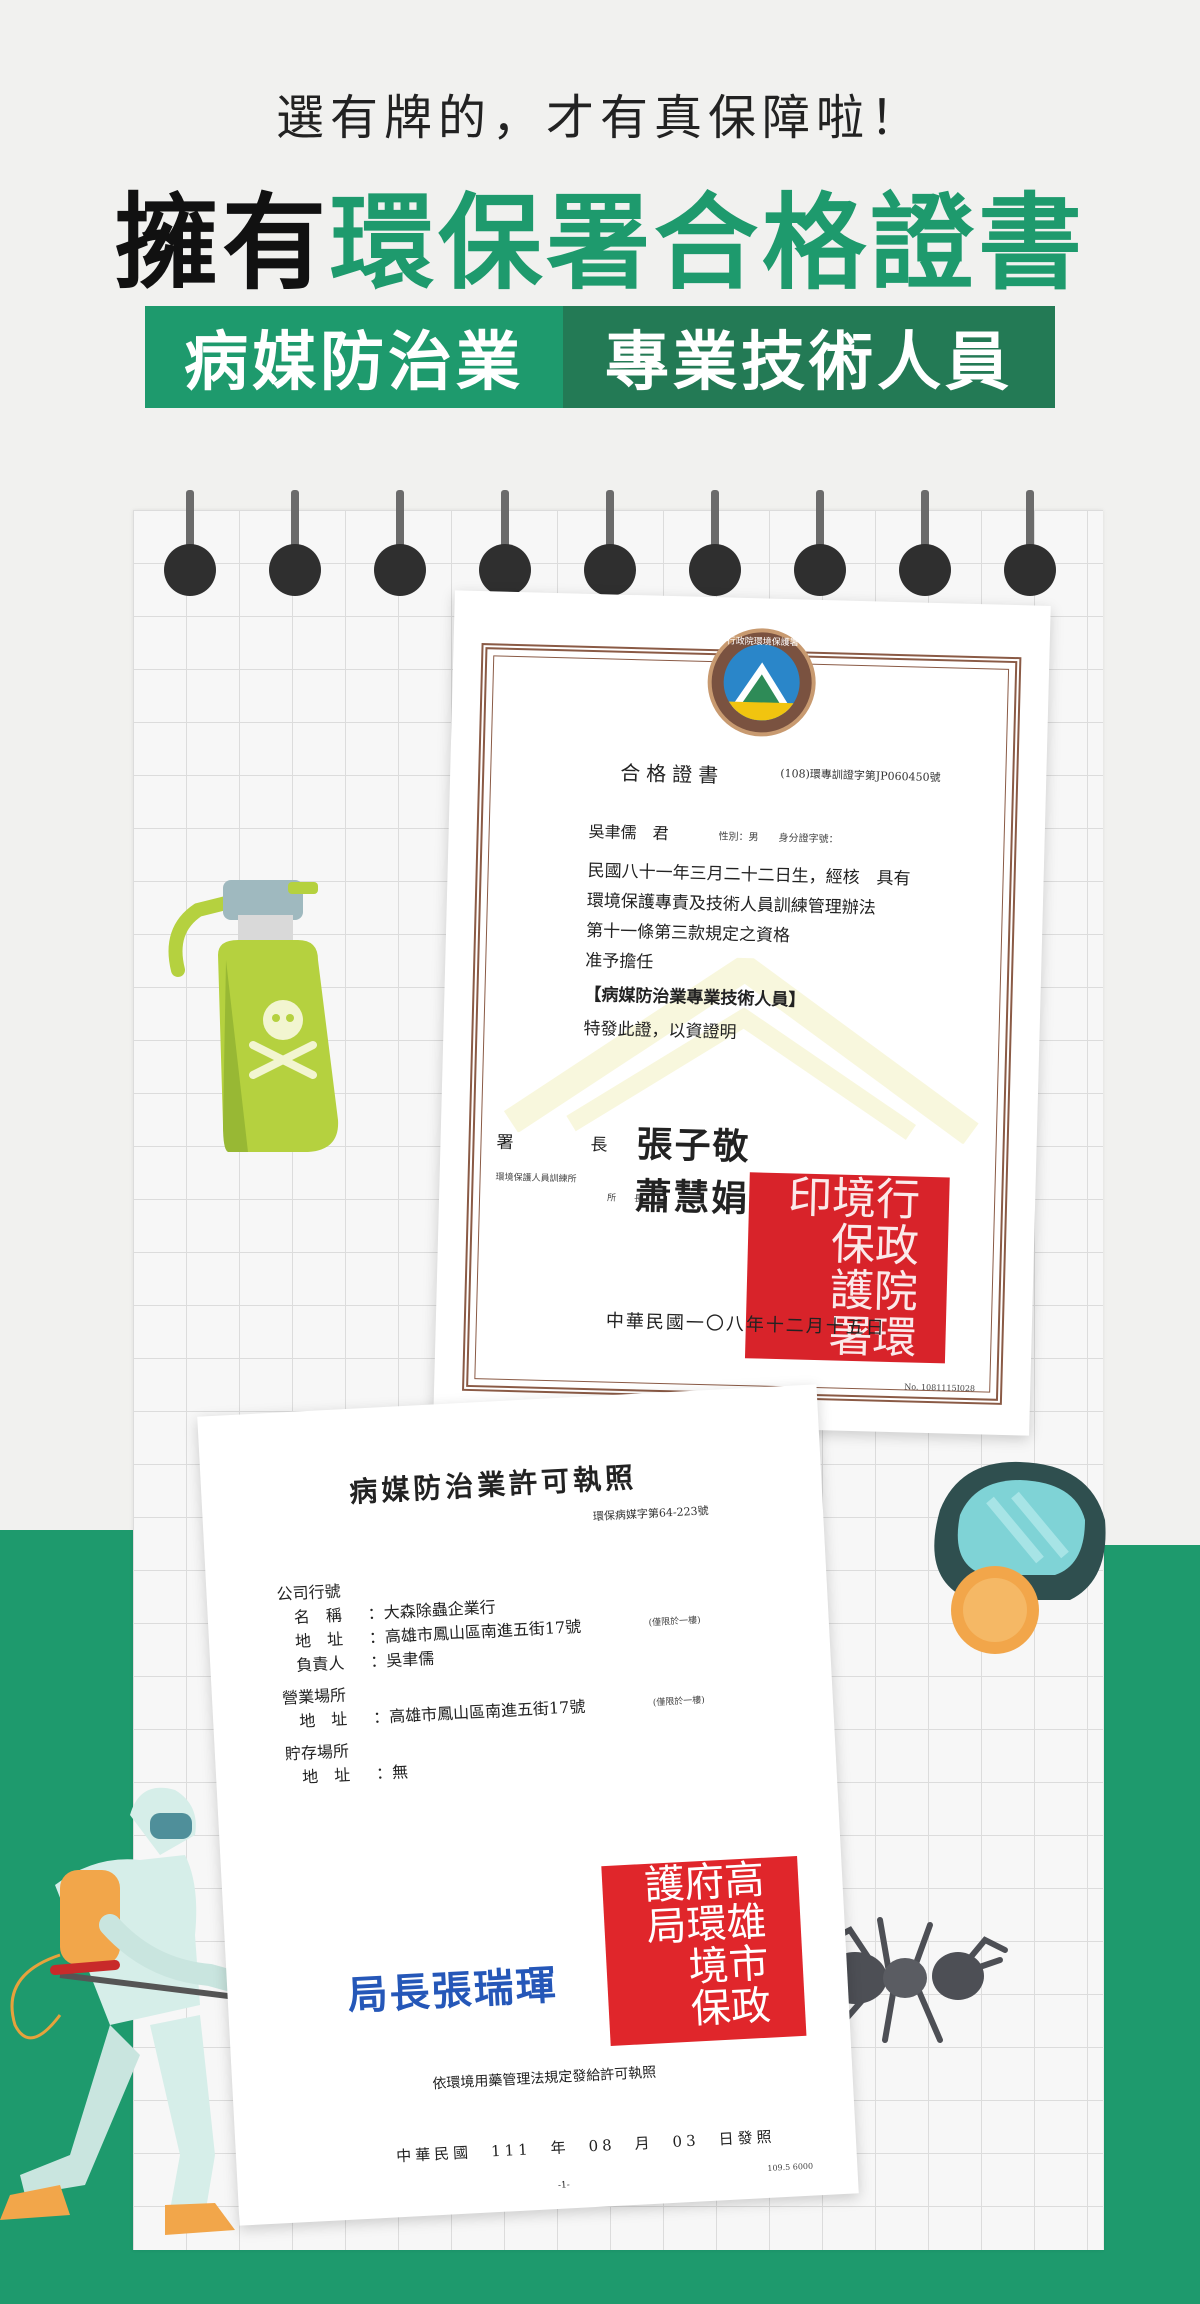  What do you see at coordinates (790, 2167) in the screenshot?
I see `serial-number: 109.5 6000` at bounding box center [790, 2167].